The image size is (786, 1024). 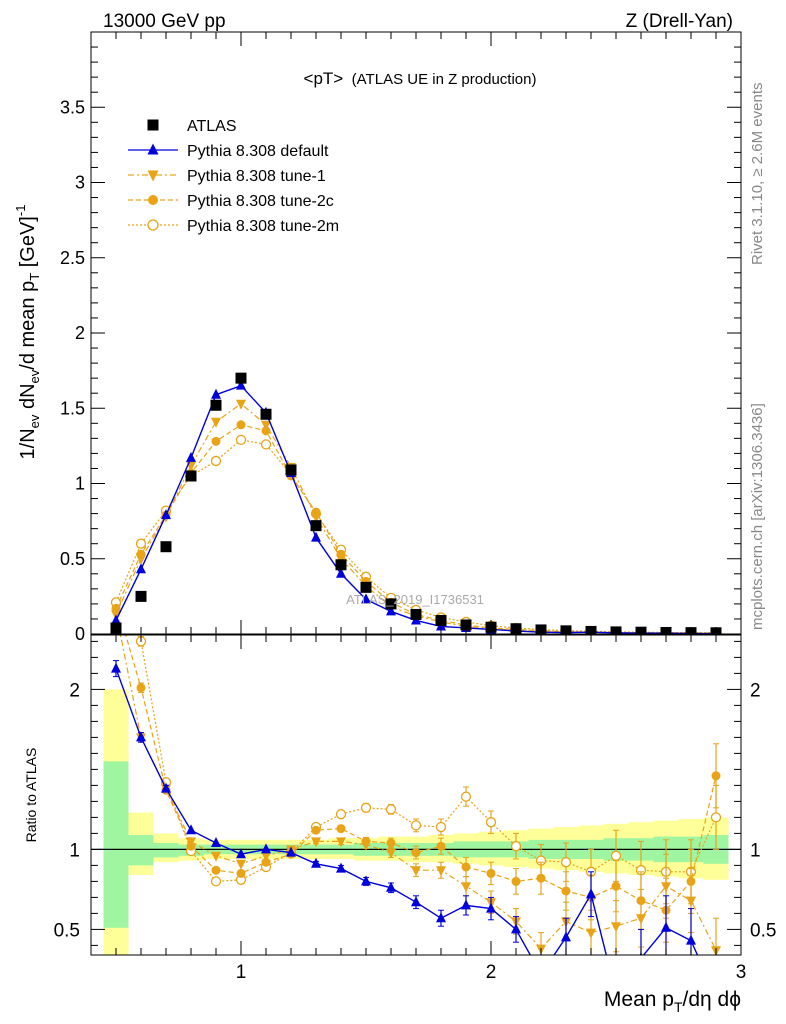 I want to click on y-tick-label-ratio: 0.5, so click(x=67, y=930).